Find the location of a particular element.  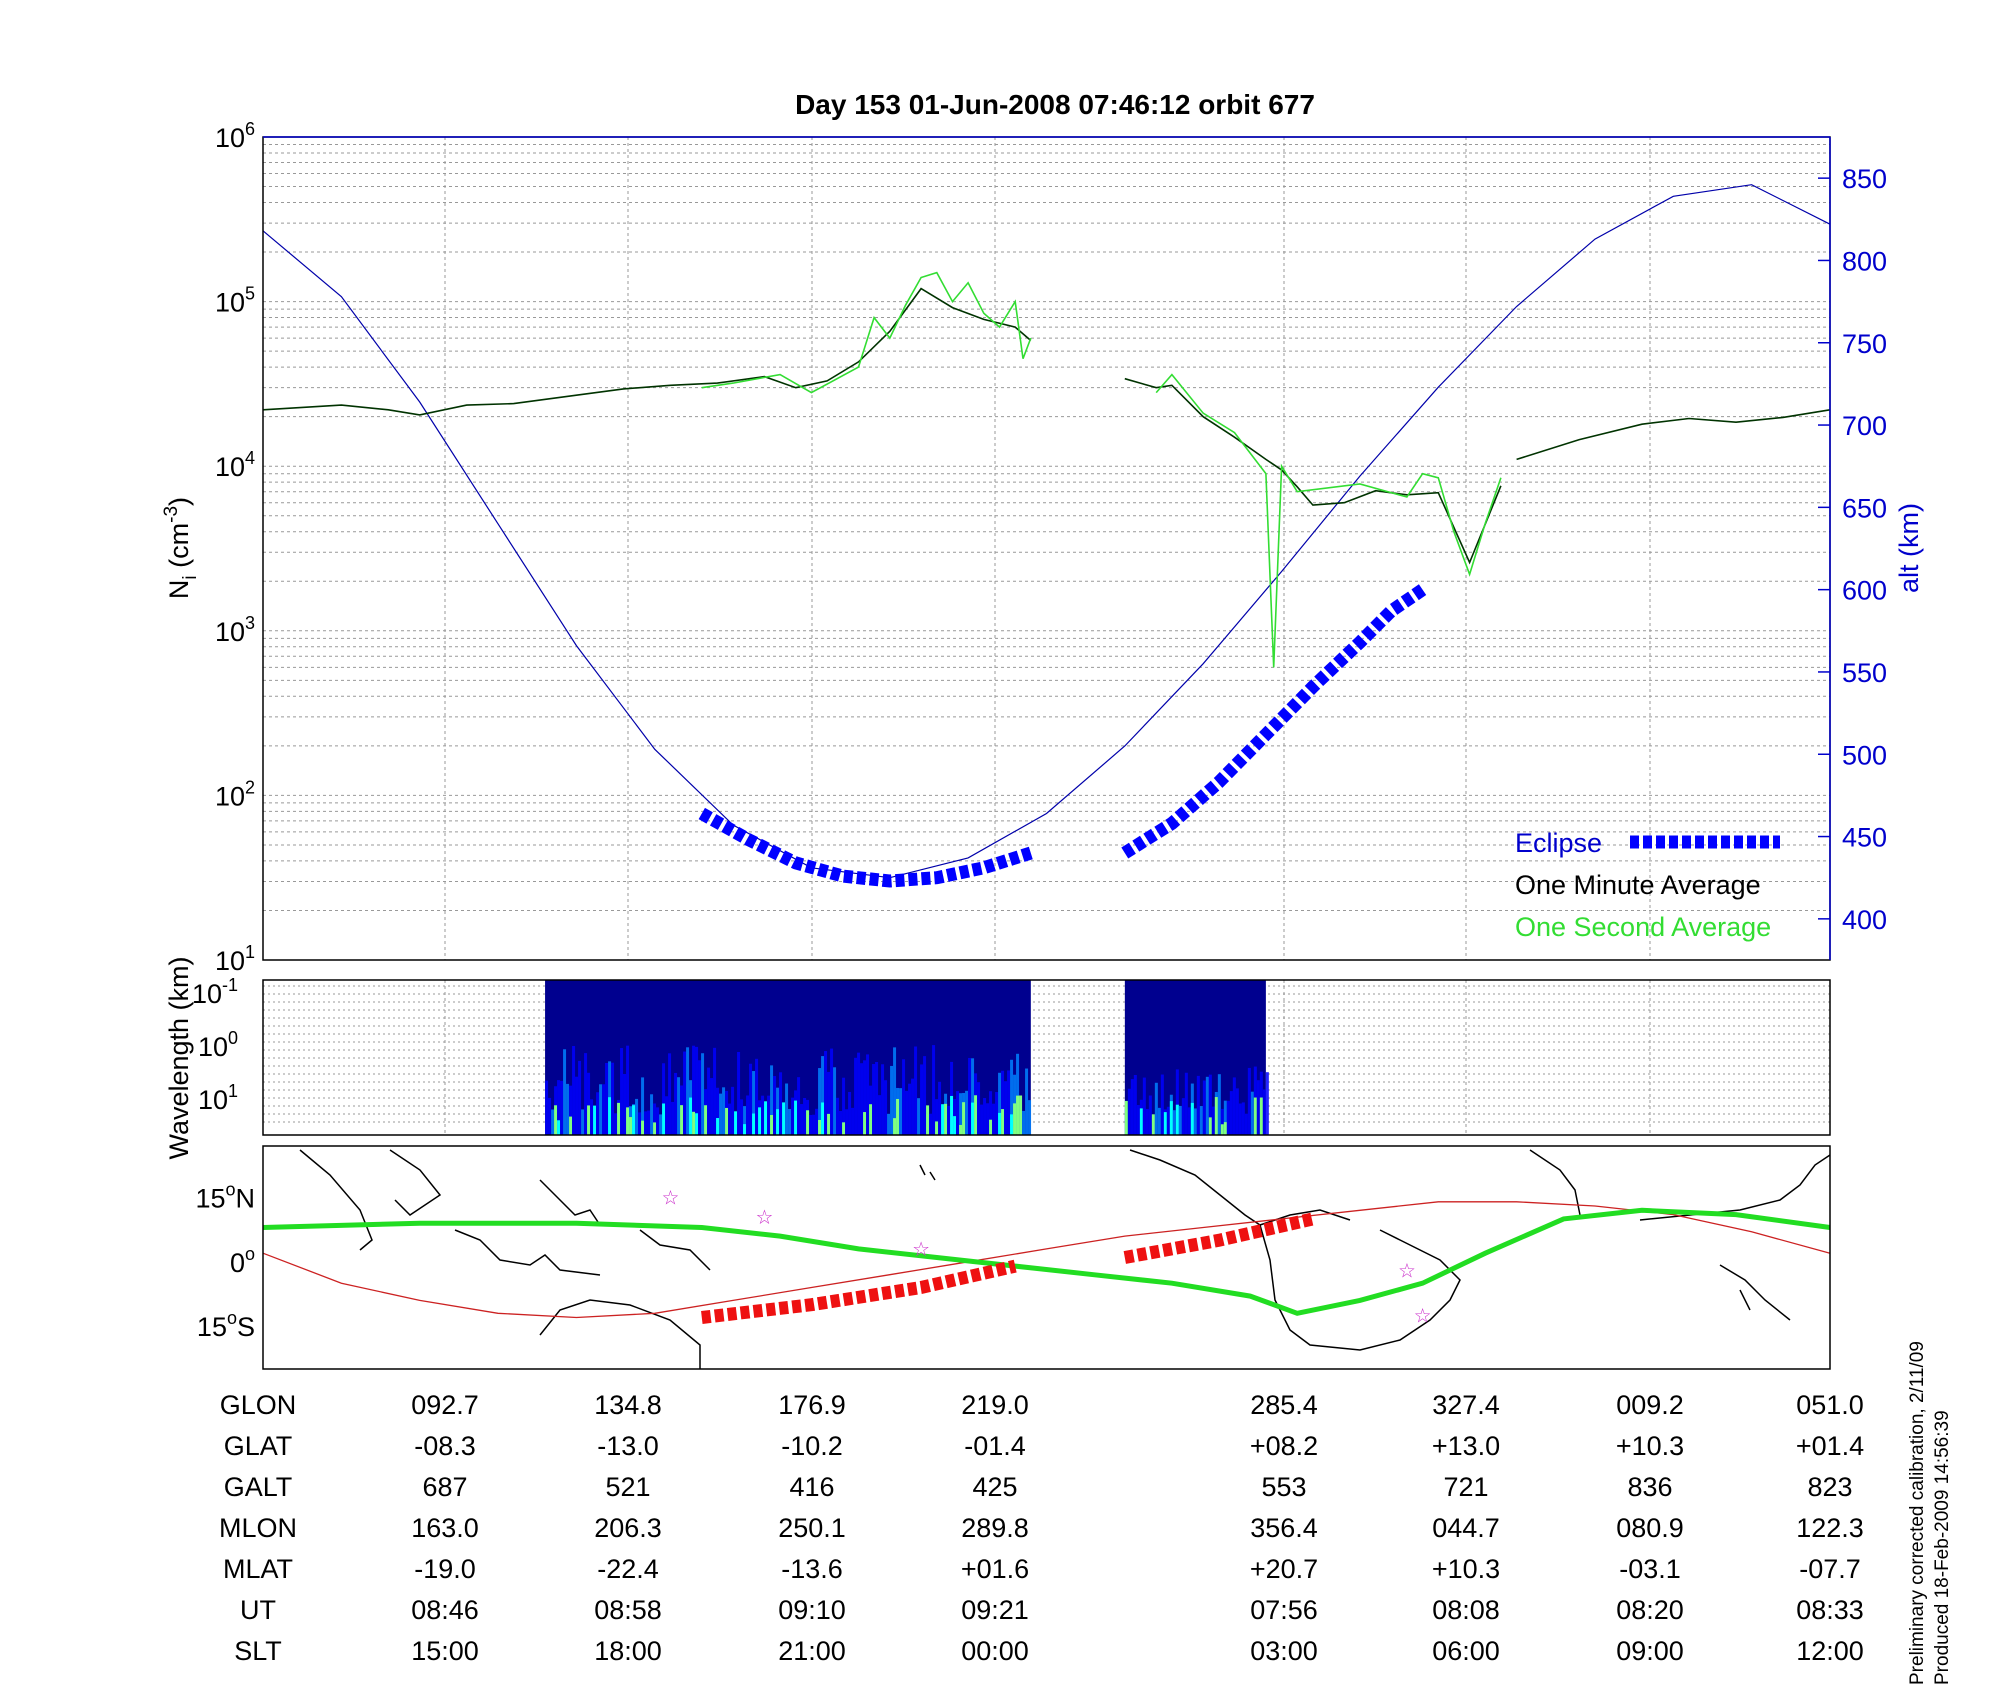

table-cell: +13.0 is located at coordinates (1466, 1446).